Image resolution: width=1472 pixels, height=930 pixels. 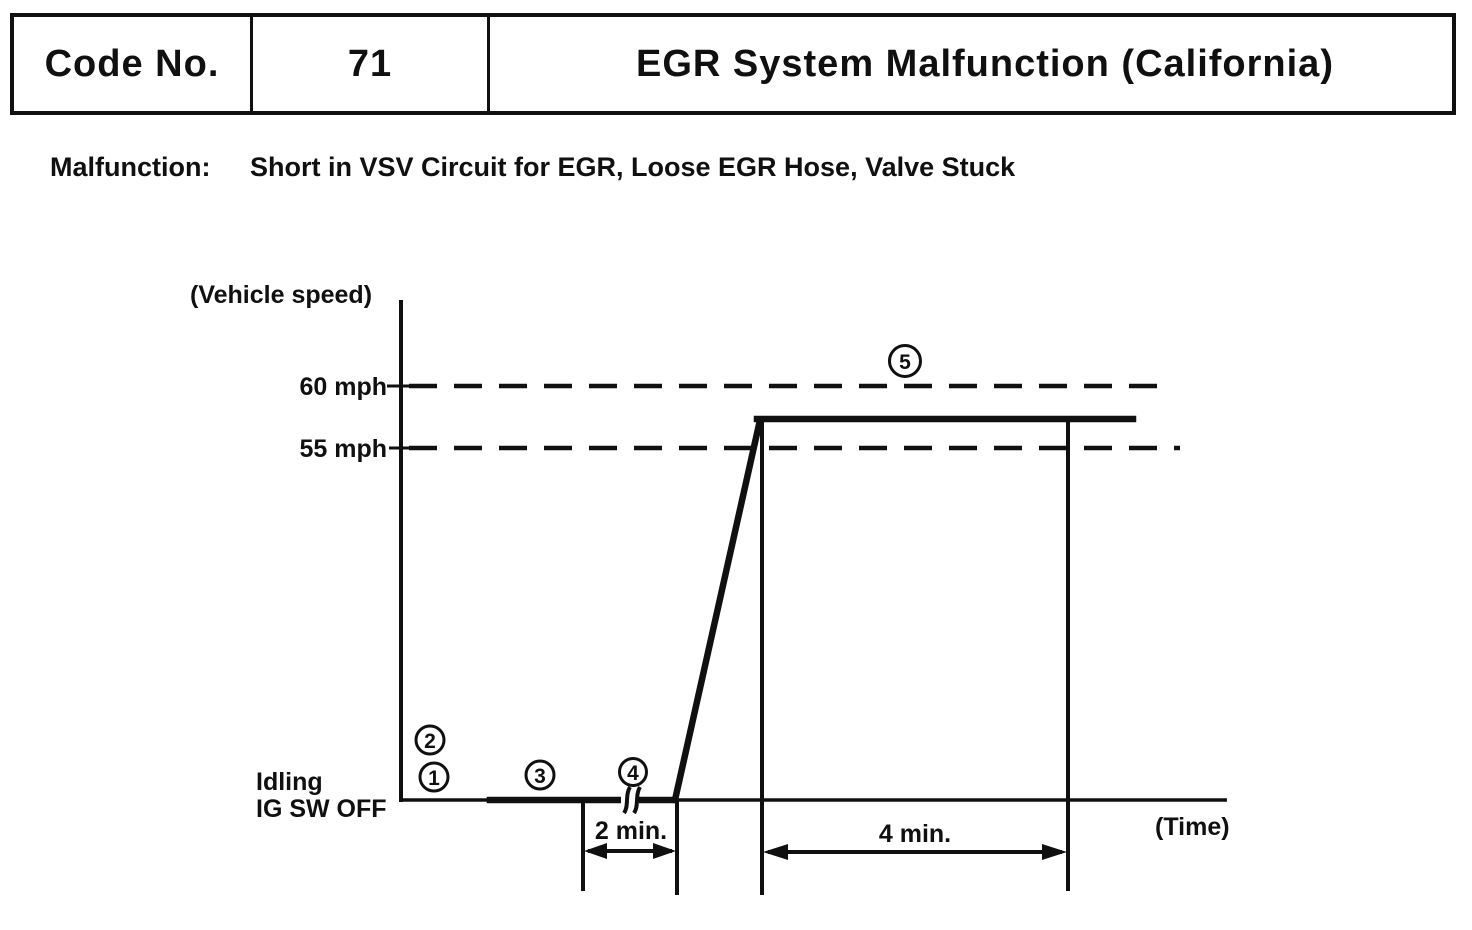 What do you see at coordinates (775, 852) in the screenshot?
I see `arrow-4min-head-left` at bounding box center [775, 852].